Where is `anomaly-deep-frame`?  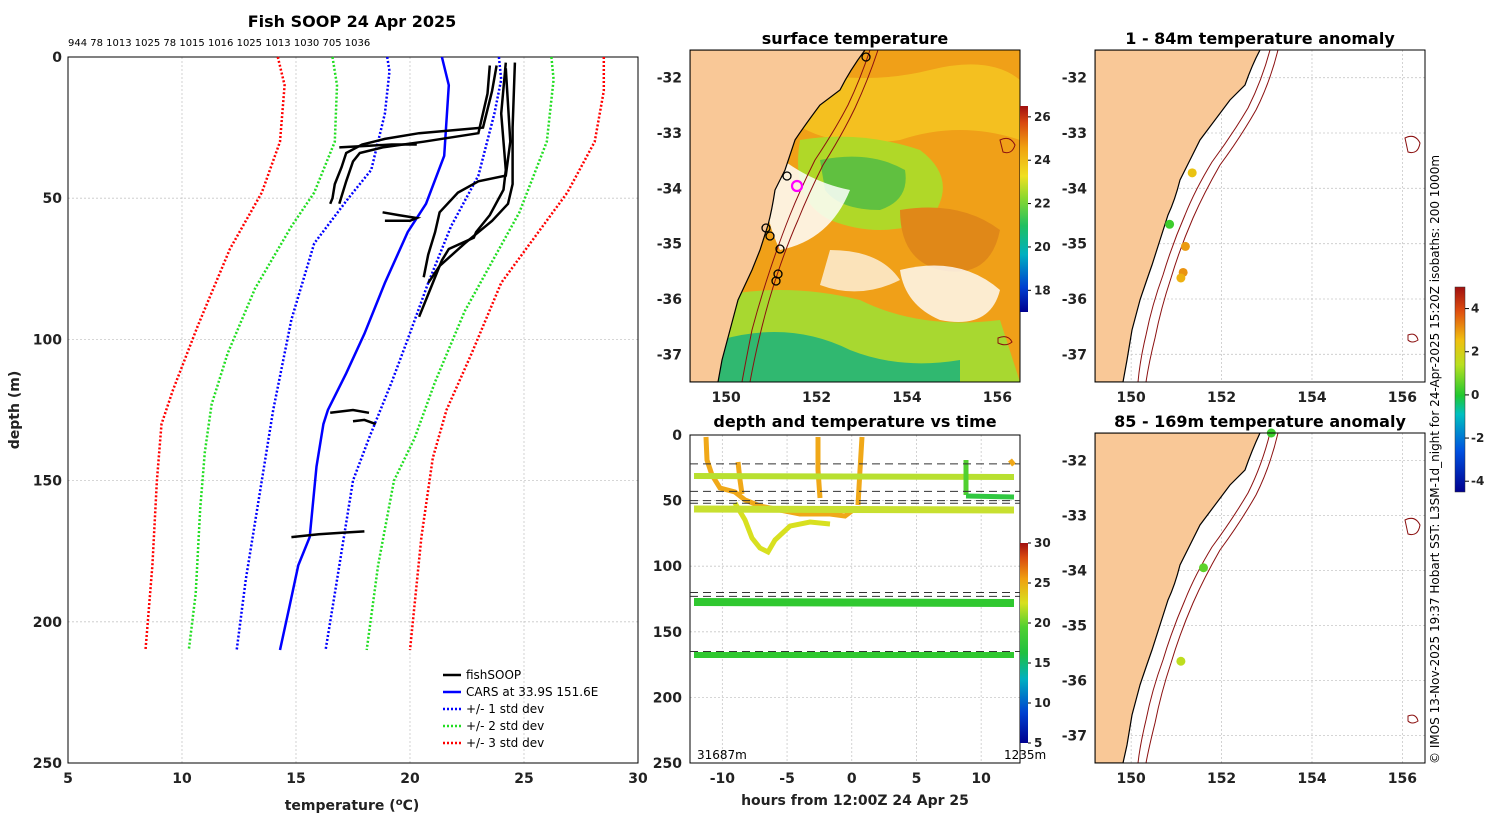 anomaly-deep-frame is located at coordinates (1260, 598).